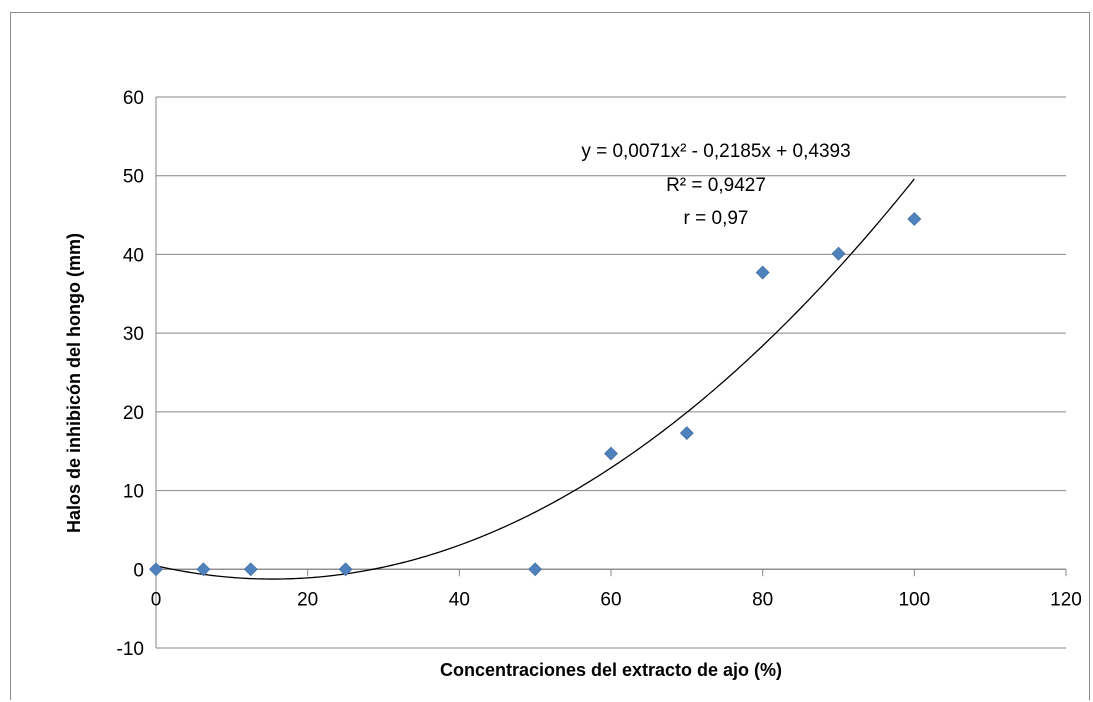 Image resolution: width=1093 pixels, height=702 pixels. What do you see at coordinates (133, 413) in the screenshot?
I see `y-tick-label: 20` at bounding box center [133, 413].